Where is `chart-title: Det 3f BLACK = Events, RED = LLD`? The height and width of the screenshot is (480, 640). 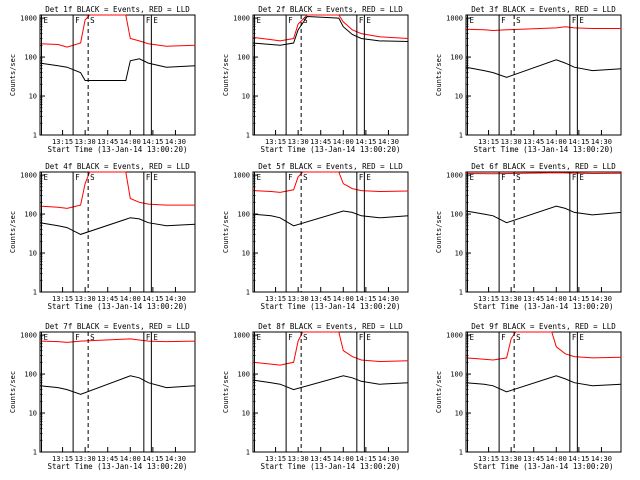
chart-title: Det 3f BLACK = Events, RED = LLD is located at coordinates (543, 9).